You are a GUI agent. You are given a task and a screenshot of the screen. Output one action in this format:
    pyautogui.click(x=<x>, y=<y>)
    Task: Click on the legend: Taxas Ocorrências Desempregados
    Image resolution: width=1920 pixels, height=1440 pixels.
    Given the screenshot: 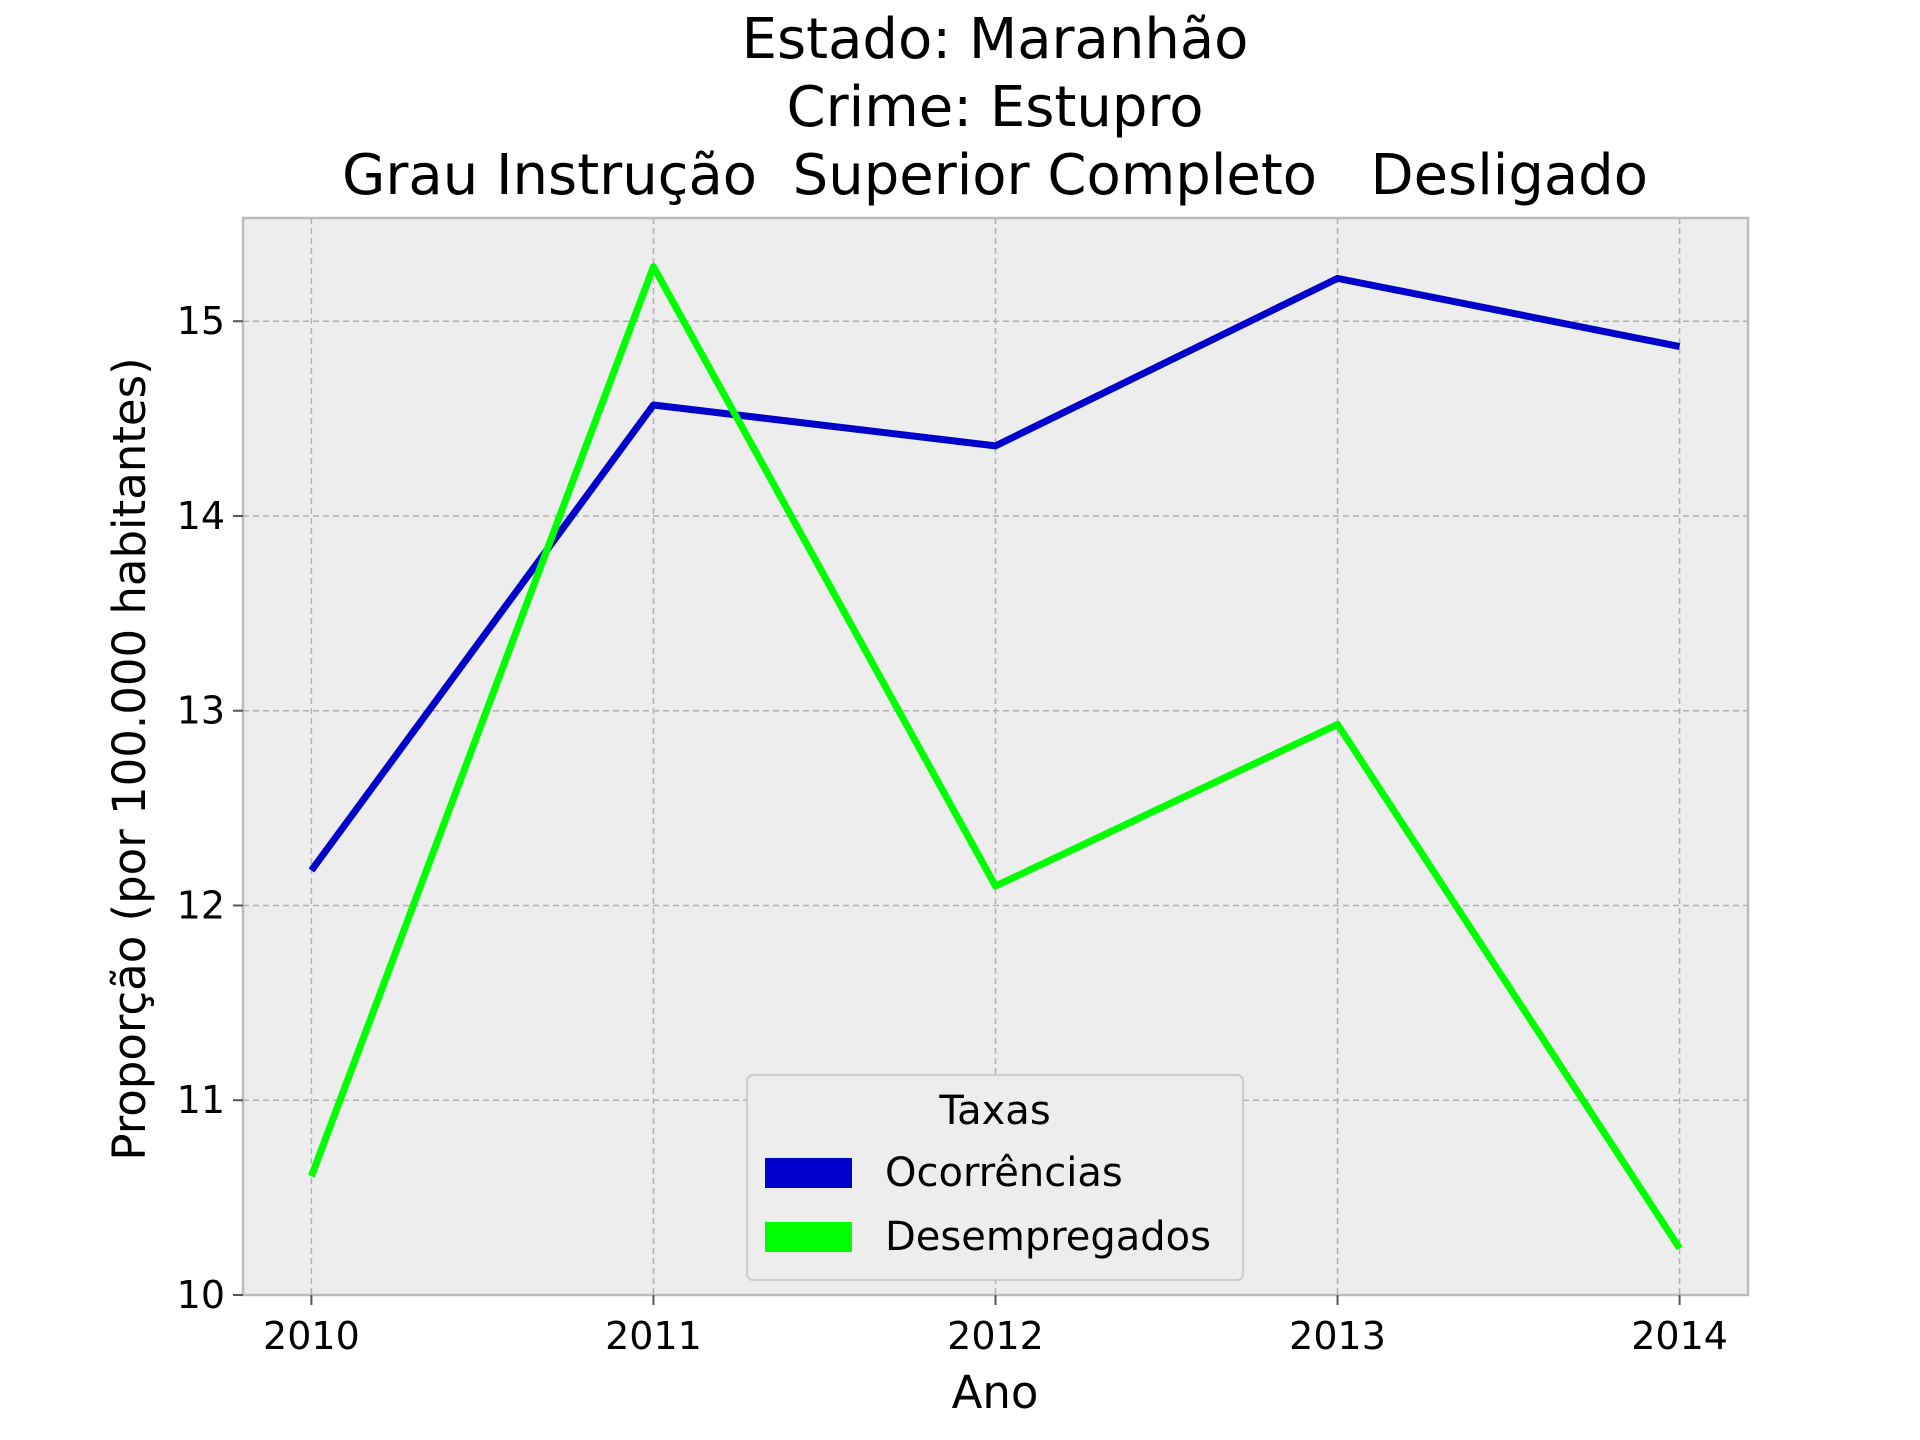 What is the action you would take?
    pyautogui.click(x=995, y=1177)
    